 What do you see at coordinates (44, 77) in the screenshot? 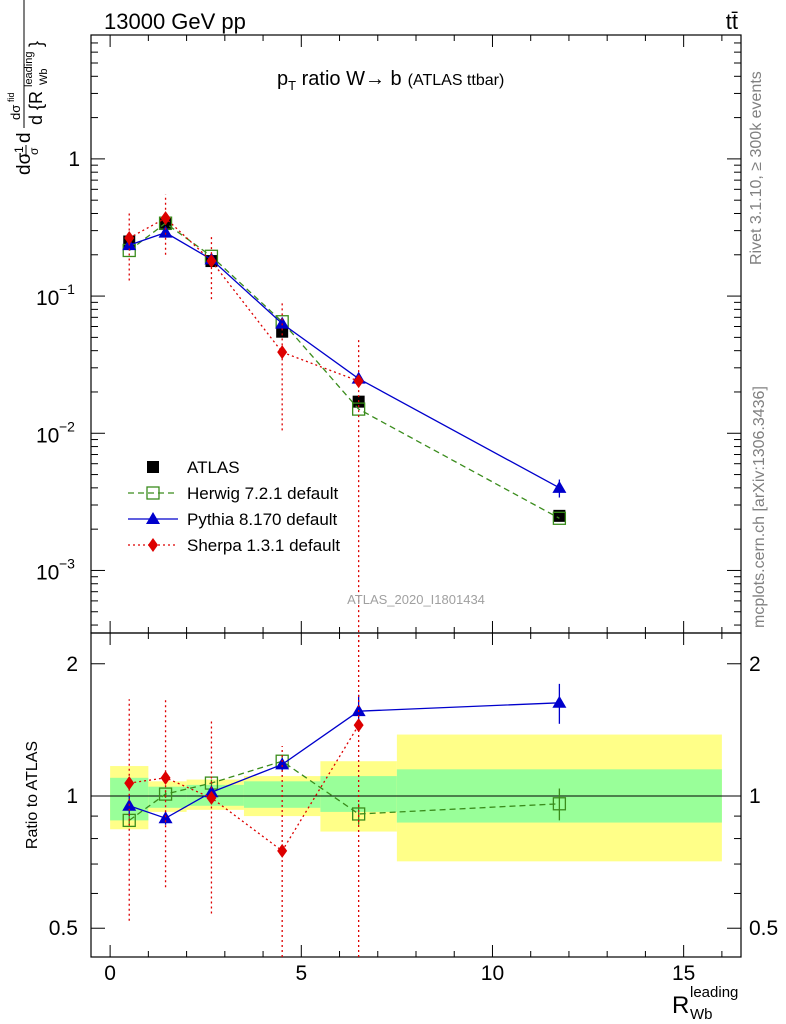
I see `svg-text: Wb` at bounding box center [44, 77].